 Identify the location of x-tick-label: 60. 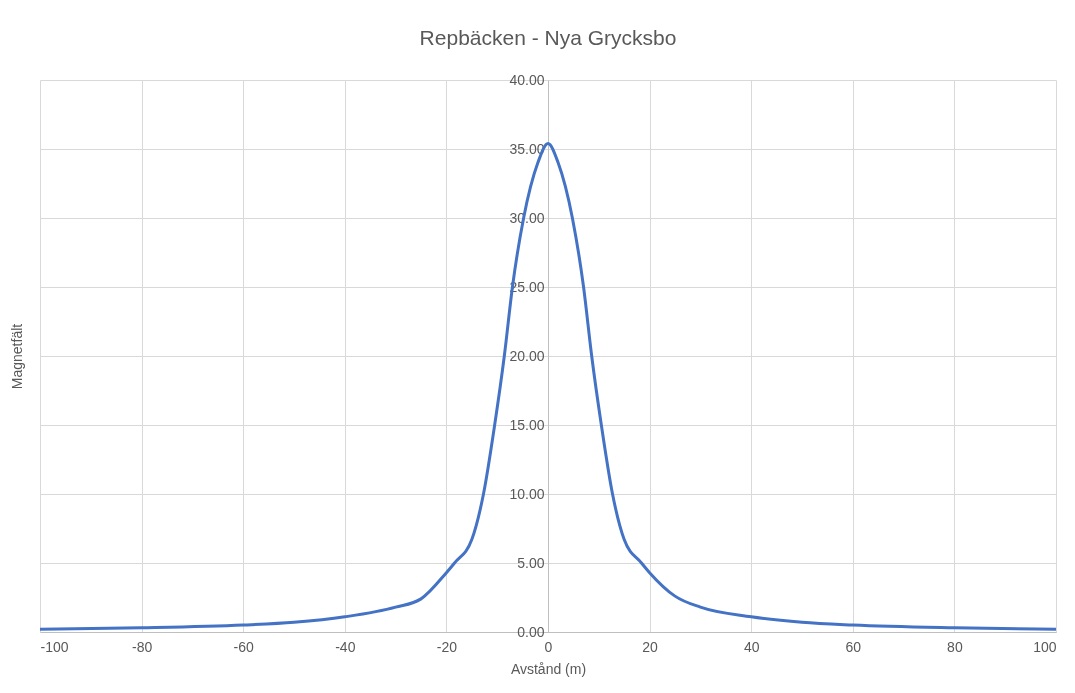
(853, 646).